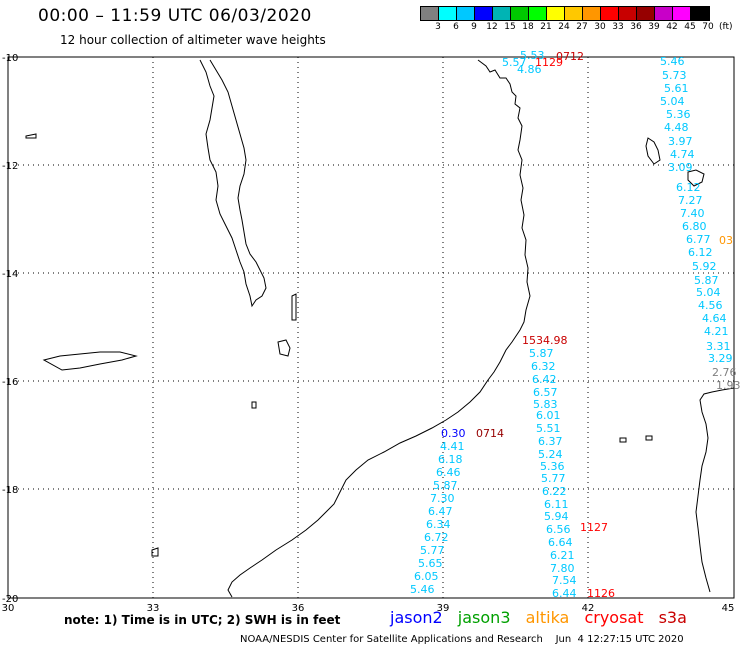  Describe the element at coordinates (490, 433) in the screenshot. I see `pass-time-label: 0714` at that location.